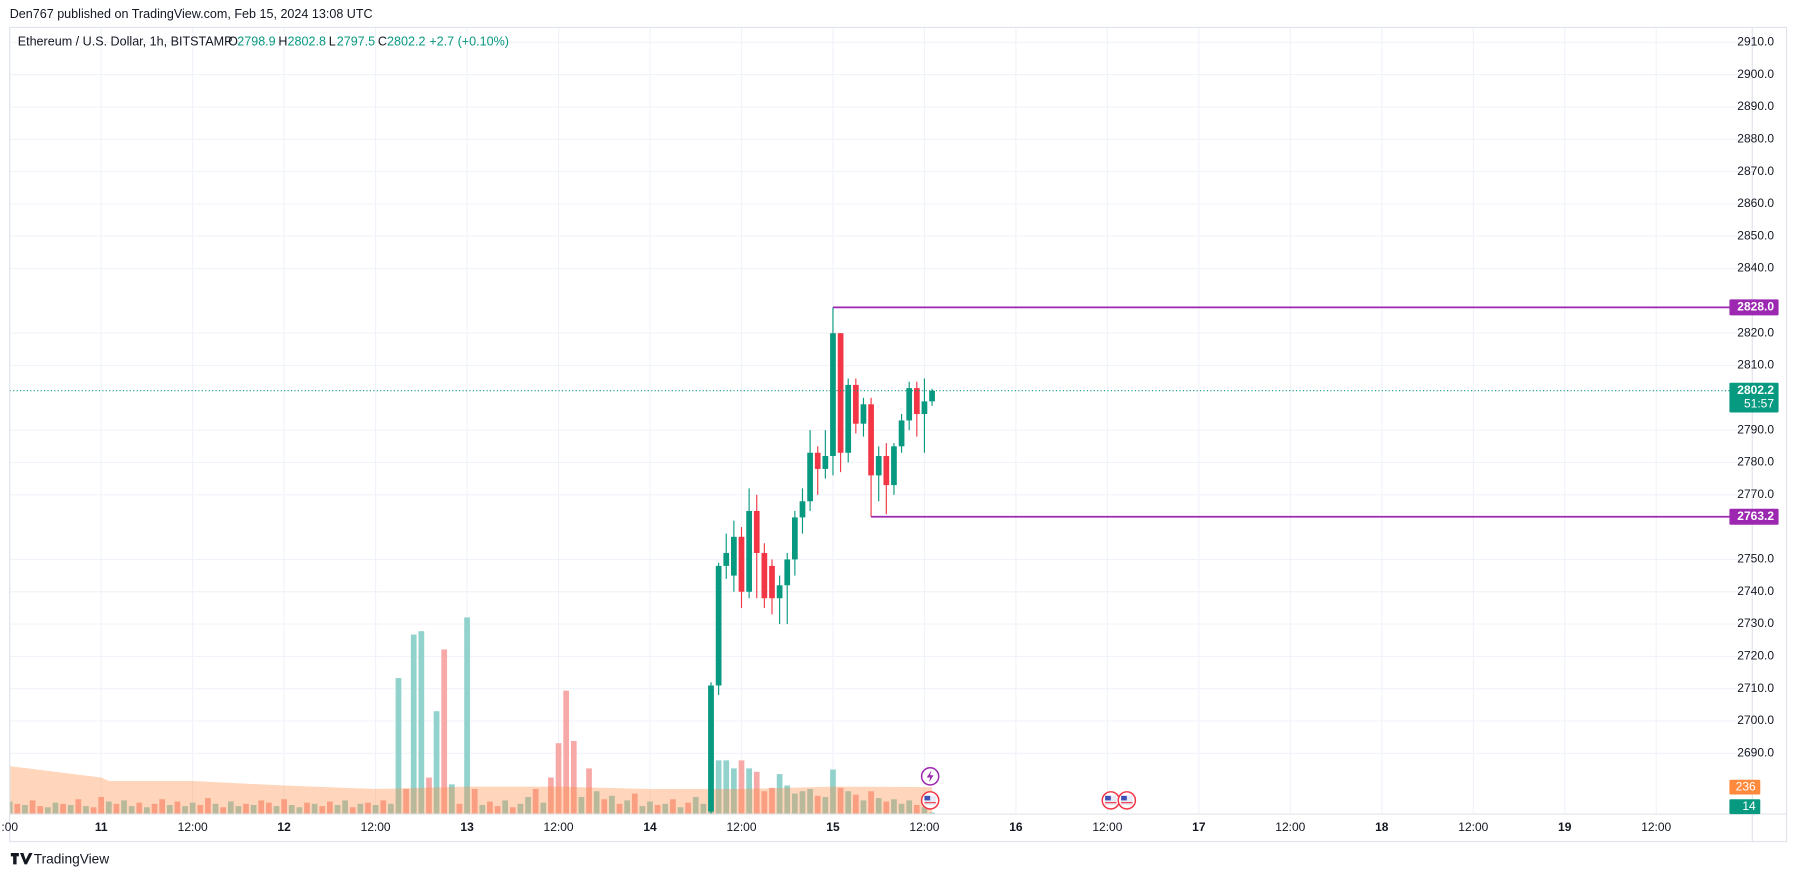  I want to click on y-tick-label: 2780.0, so click(1755, 462).